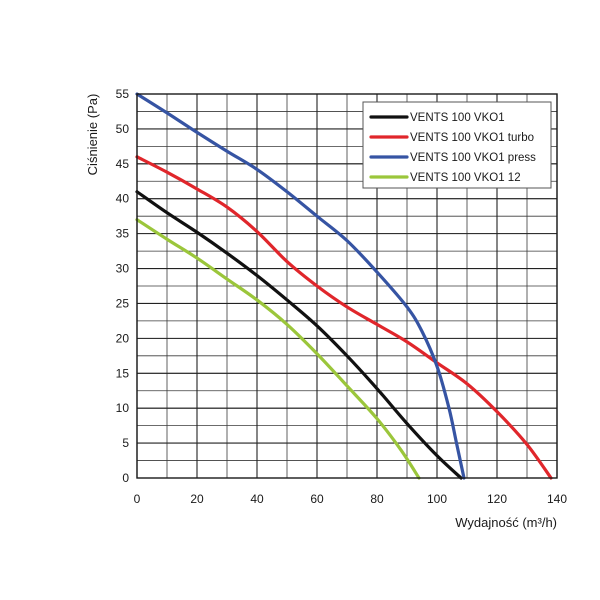 This screenshot has height=600, width=600. What do you see at coordinates (125, 478) in the screenshot?
I see `y-tick-label: 0` at bounding box center [125, 478].